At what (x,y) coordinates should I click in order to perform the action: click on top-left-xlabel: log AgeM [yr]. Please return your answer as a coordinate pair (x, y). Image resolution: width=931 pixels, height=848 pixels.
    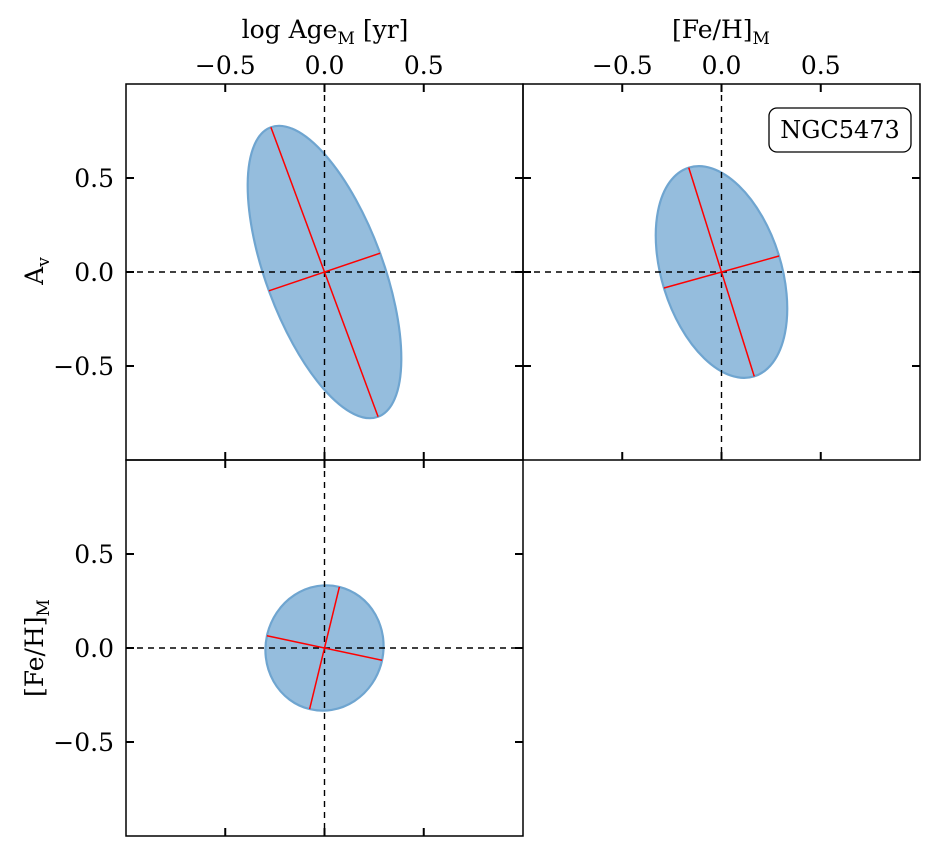
    Looking at the image, I should click on (325, 32).